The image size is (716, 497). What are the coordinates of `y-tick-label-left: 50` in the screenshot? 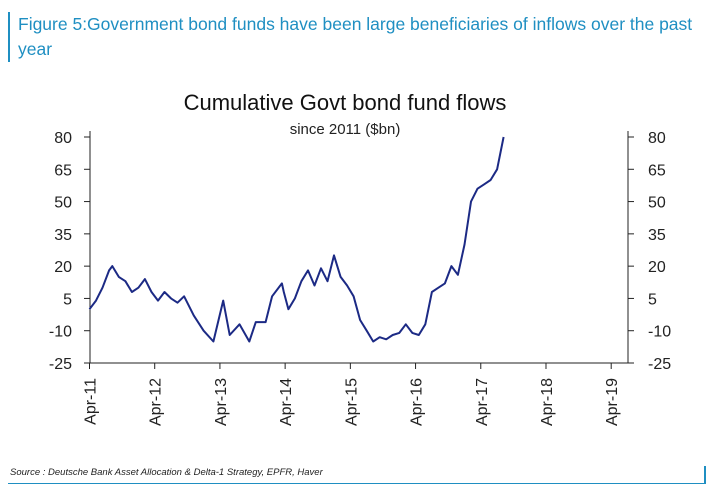 It's located at (63, 203).